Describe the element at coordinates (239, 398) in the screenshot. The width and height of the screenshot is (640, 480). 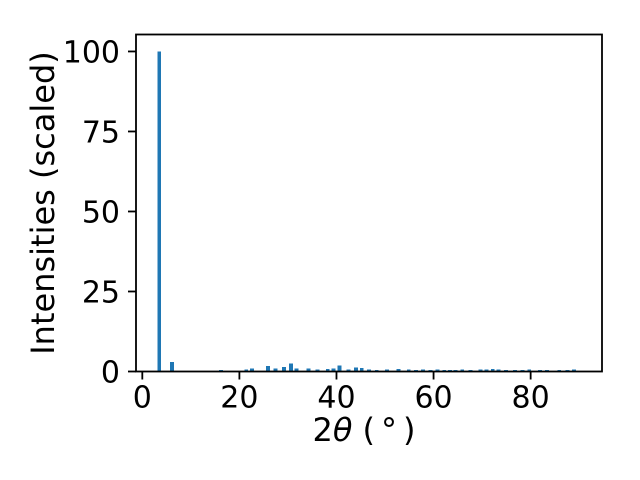
I see `x-tick-label: 20` at that location.